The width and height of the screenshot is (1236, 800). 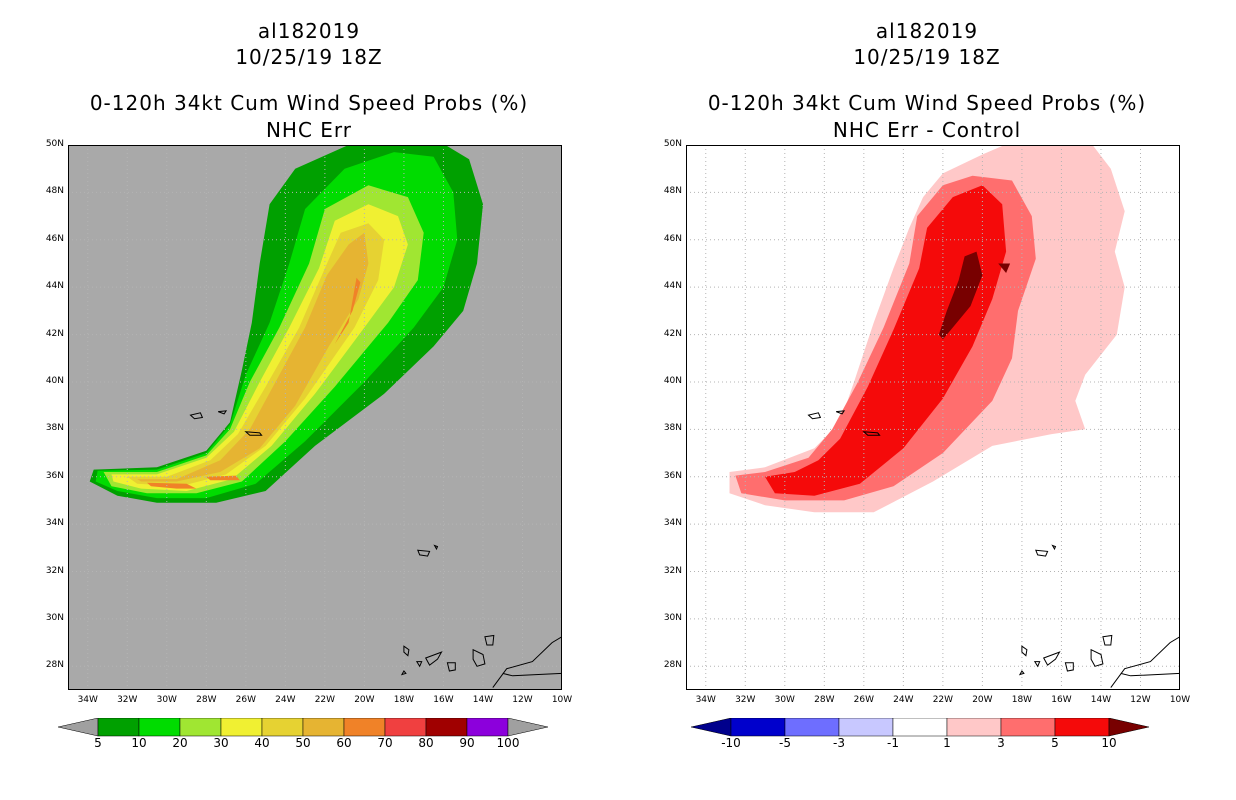 What do you see at coordinates (1150, 674) in the screenshot?
I see `country-border` at bounding box center [1150, 674].